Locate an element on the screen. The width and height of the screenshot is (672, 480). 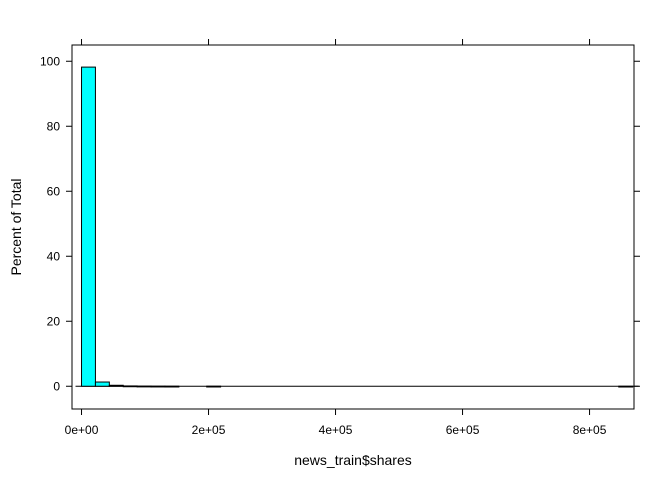
x-tick-label-1: 2e+05 is located at coordinates (209, 430).